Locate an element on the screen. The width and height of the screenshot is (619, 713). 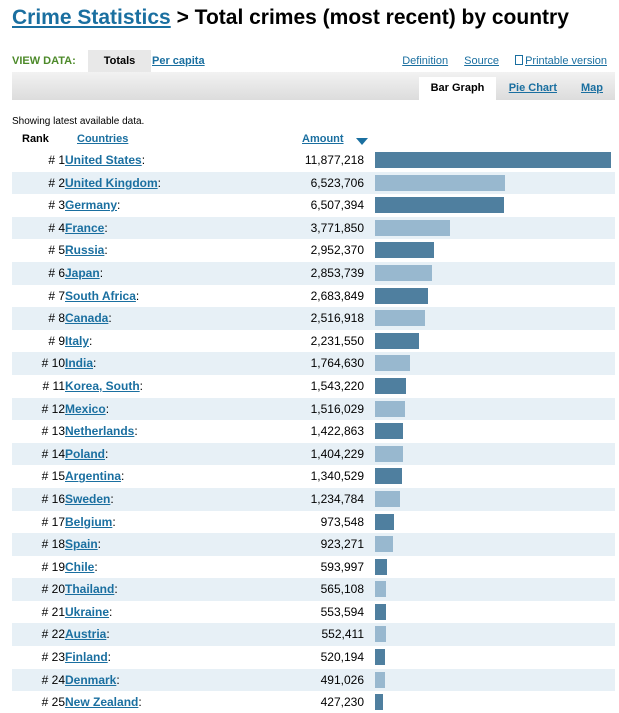
country-link: France is located at coordinates (85, 227).